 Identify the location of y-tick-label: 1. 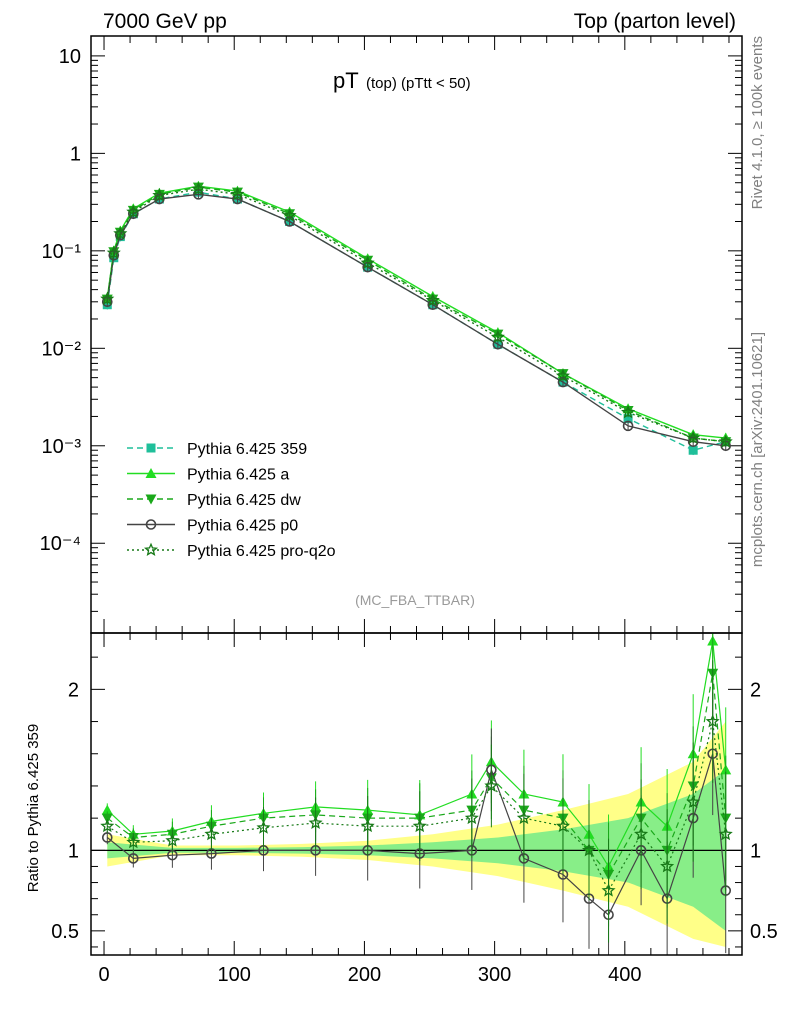
(75, 154).